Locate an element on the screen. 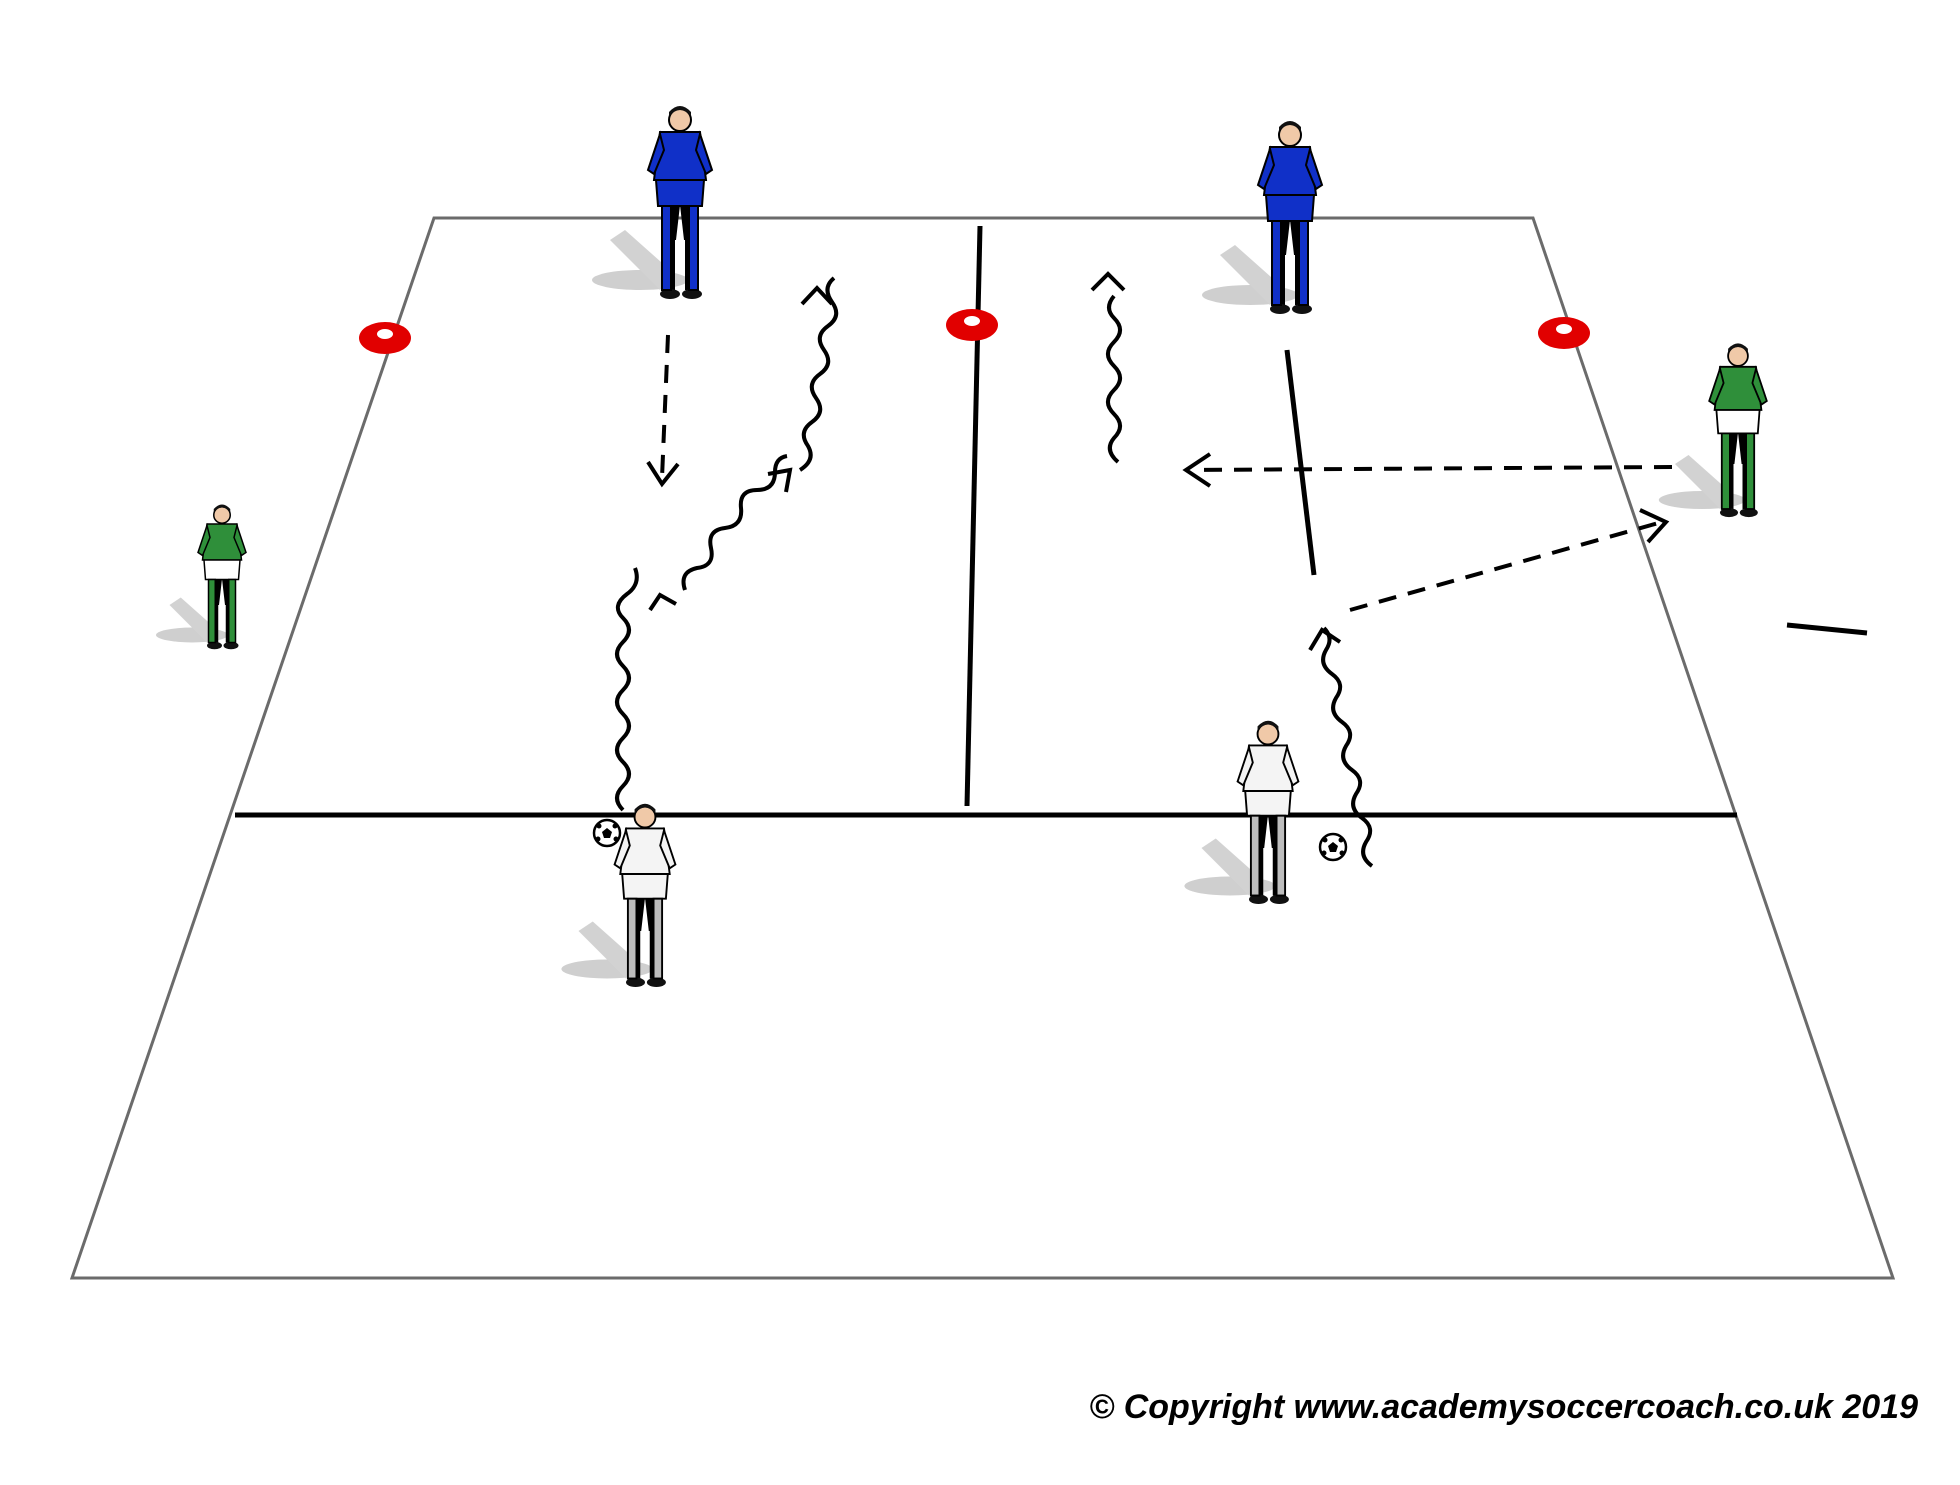 The width and height of the screenshot is (1960, 1485). player-white-left is located at coordinates (618, 895).